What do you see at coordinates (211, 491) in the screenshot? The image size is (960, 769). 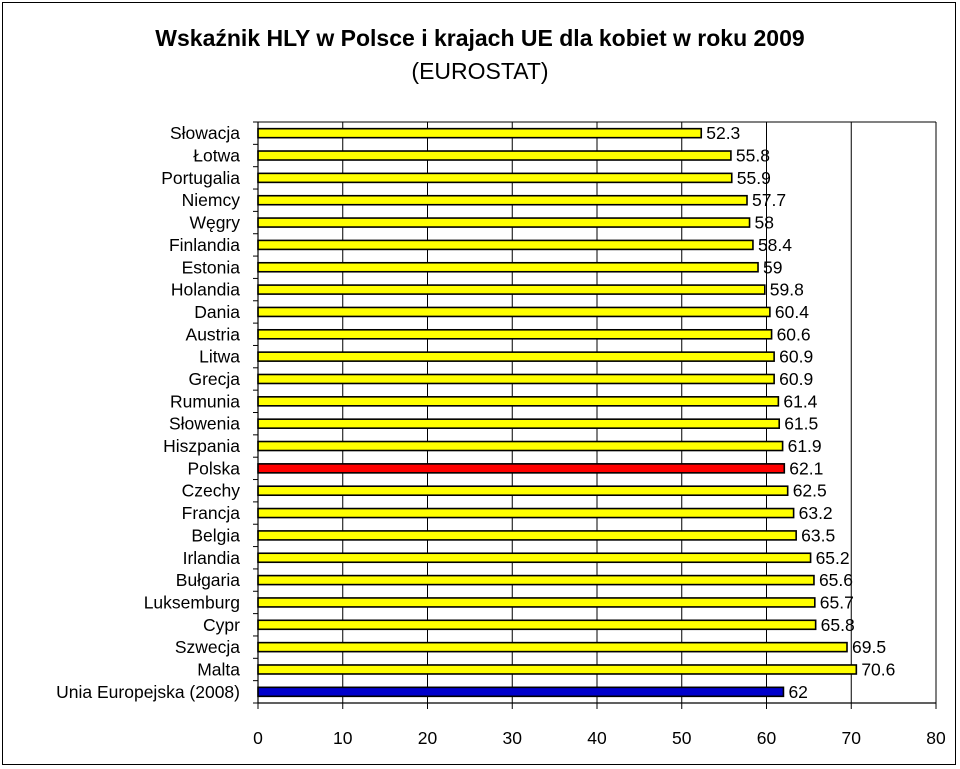 I see `category-label: Czechy` at bounding box center [211, 491].